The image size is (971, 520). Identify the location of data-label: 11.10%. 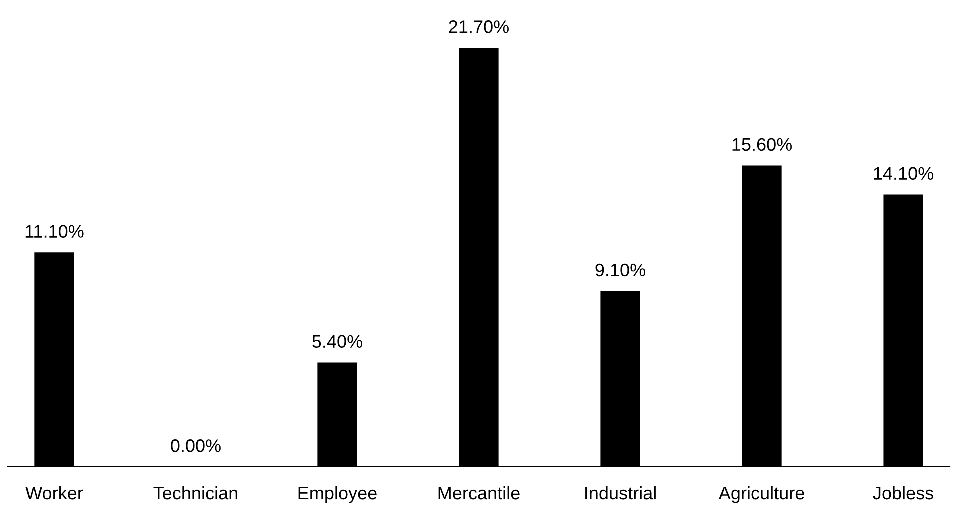
(55, 231).